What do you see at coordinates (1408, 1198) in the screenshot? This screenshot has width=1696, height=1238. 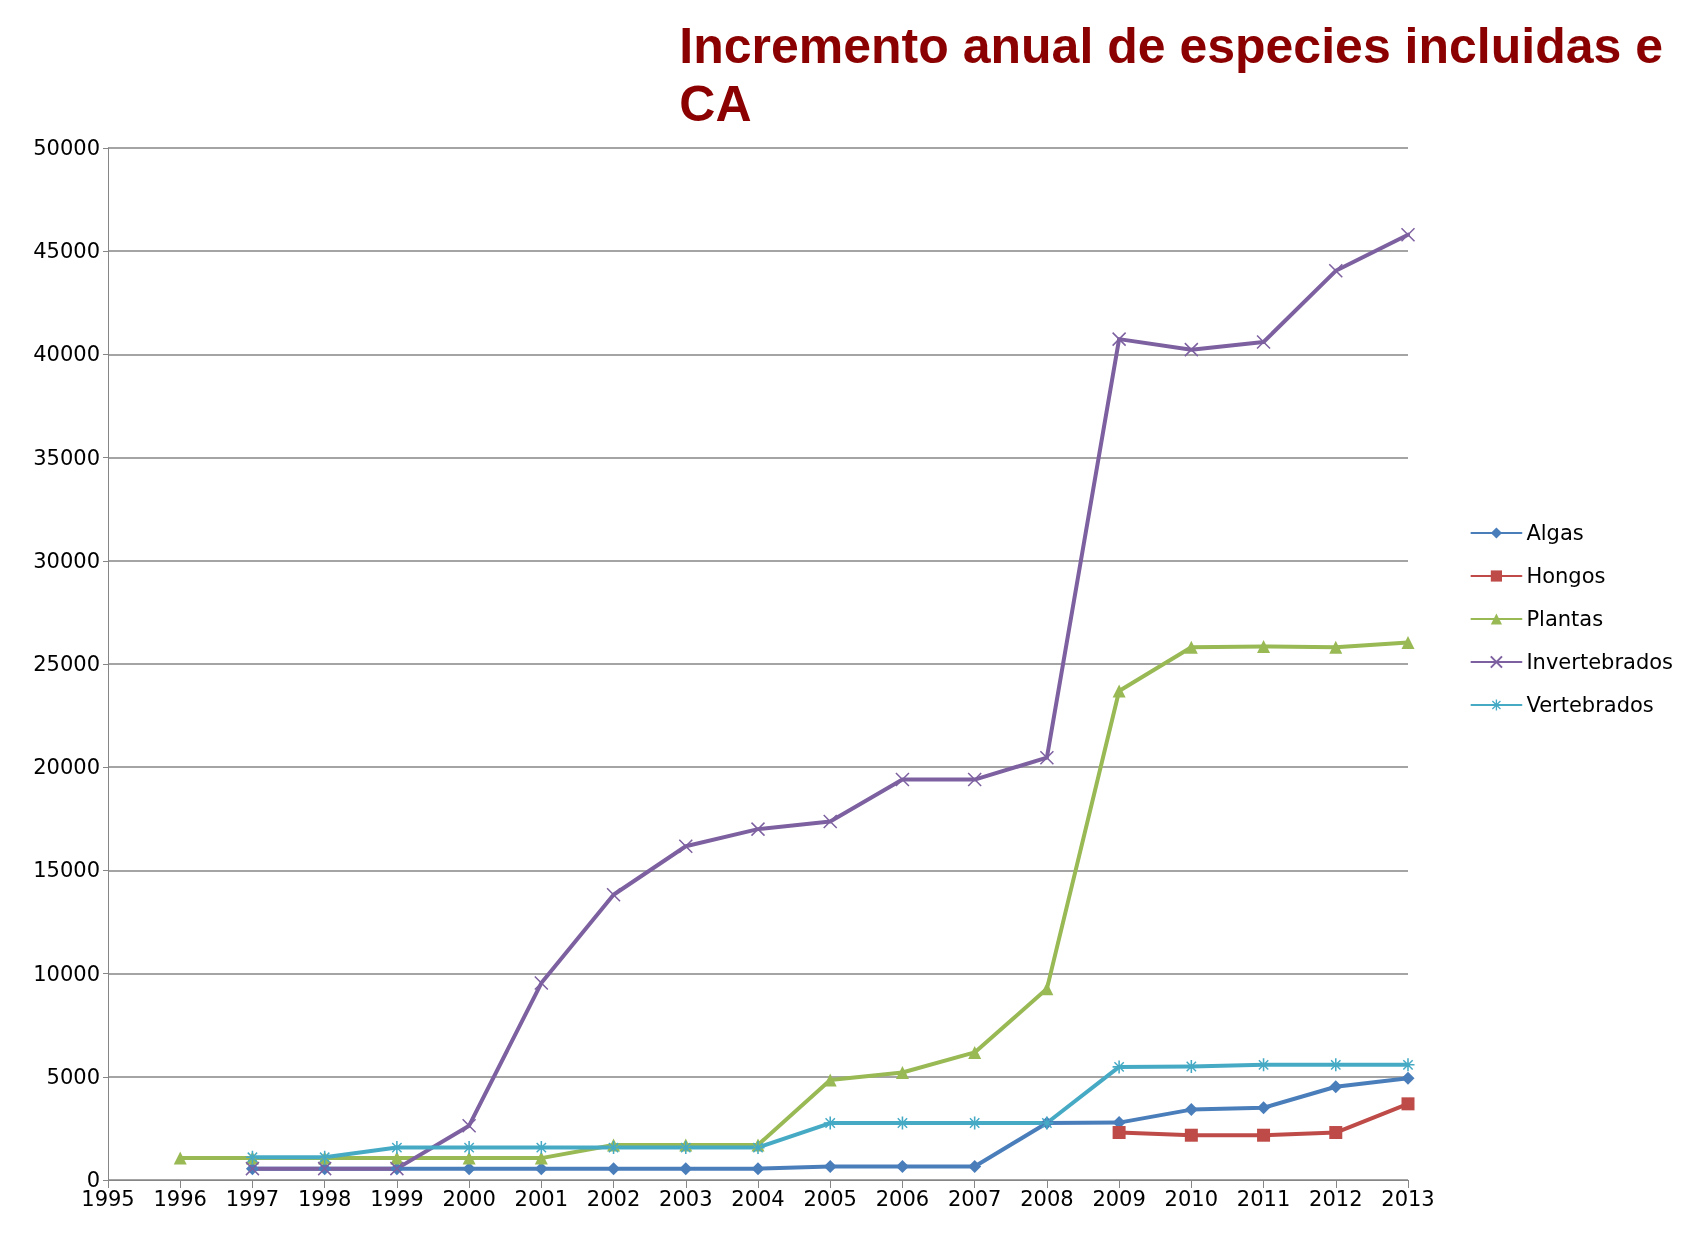 I see `x-tick-label: 2013` at bounding box center [1408, 1198].